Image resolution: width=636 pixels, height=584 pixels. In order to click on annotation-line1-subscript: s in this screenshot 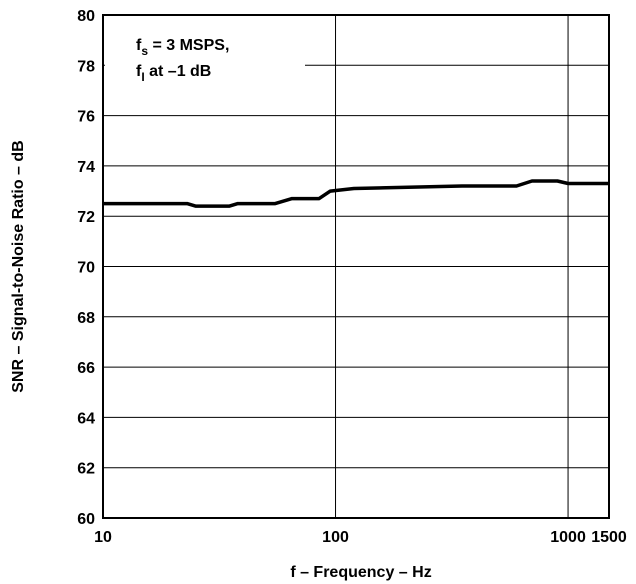, I will do `click(144, 51)`.